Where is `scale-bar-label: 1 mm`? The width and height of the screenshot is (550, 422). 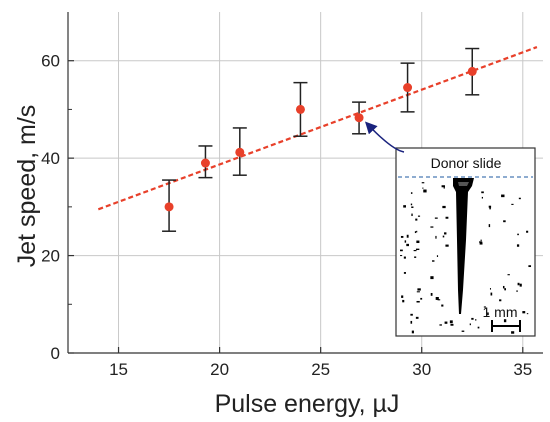
scale-bar-label: 1 mm is located at coordinates (500, 312).